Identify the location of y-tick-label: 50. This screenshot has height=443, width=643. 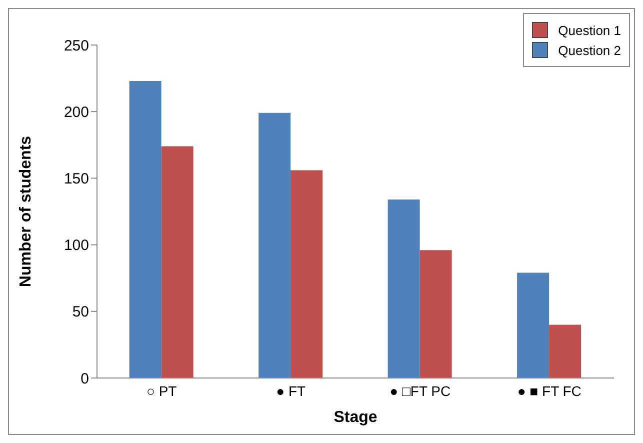
(80, 312).